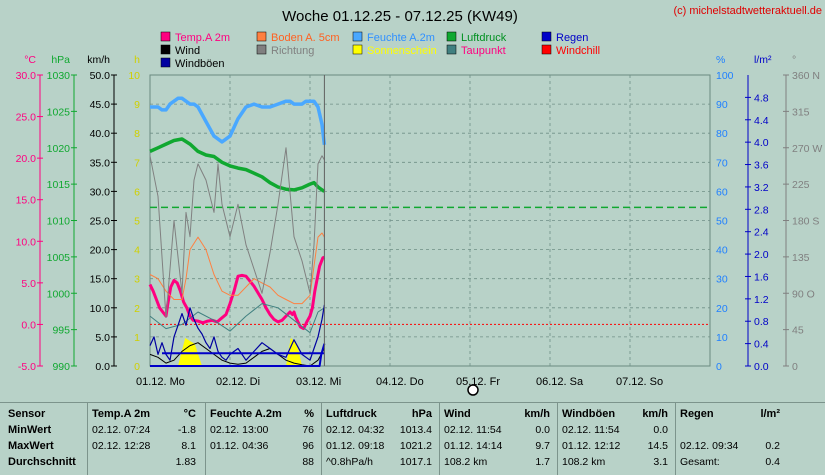 This screenshot has width=825, height=475. What do you see at coordinates (100, 105) in the screenshot?
I see `axis-tick-kmh: 45.0` at bounding box center [100, 105].